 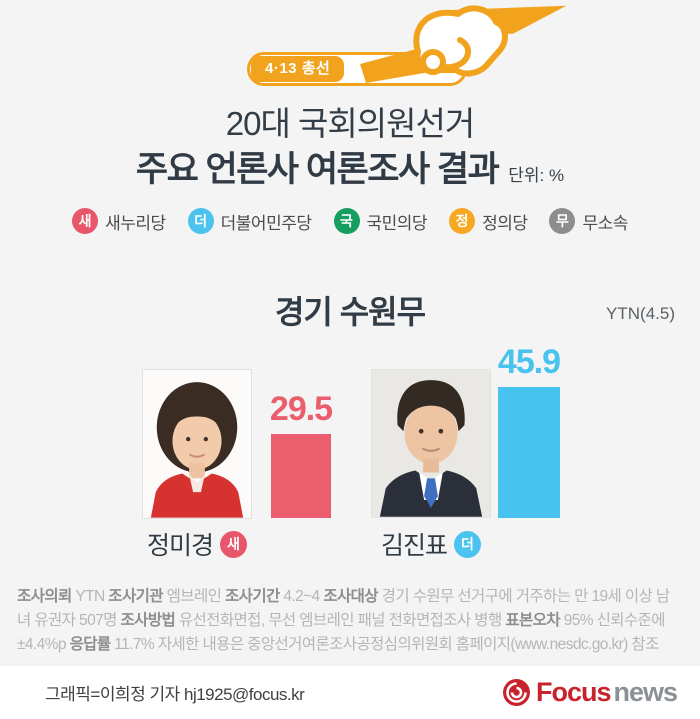 I want to click on survey-label: 조사기간, so click(x=252, y=596).